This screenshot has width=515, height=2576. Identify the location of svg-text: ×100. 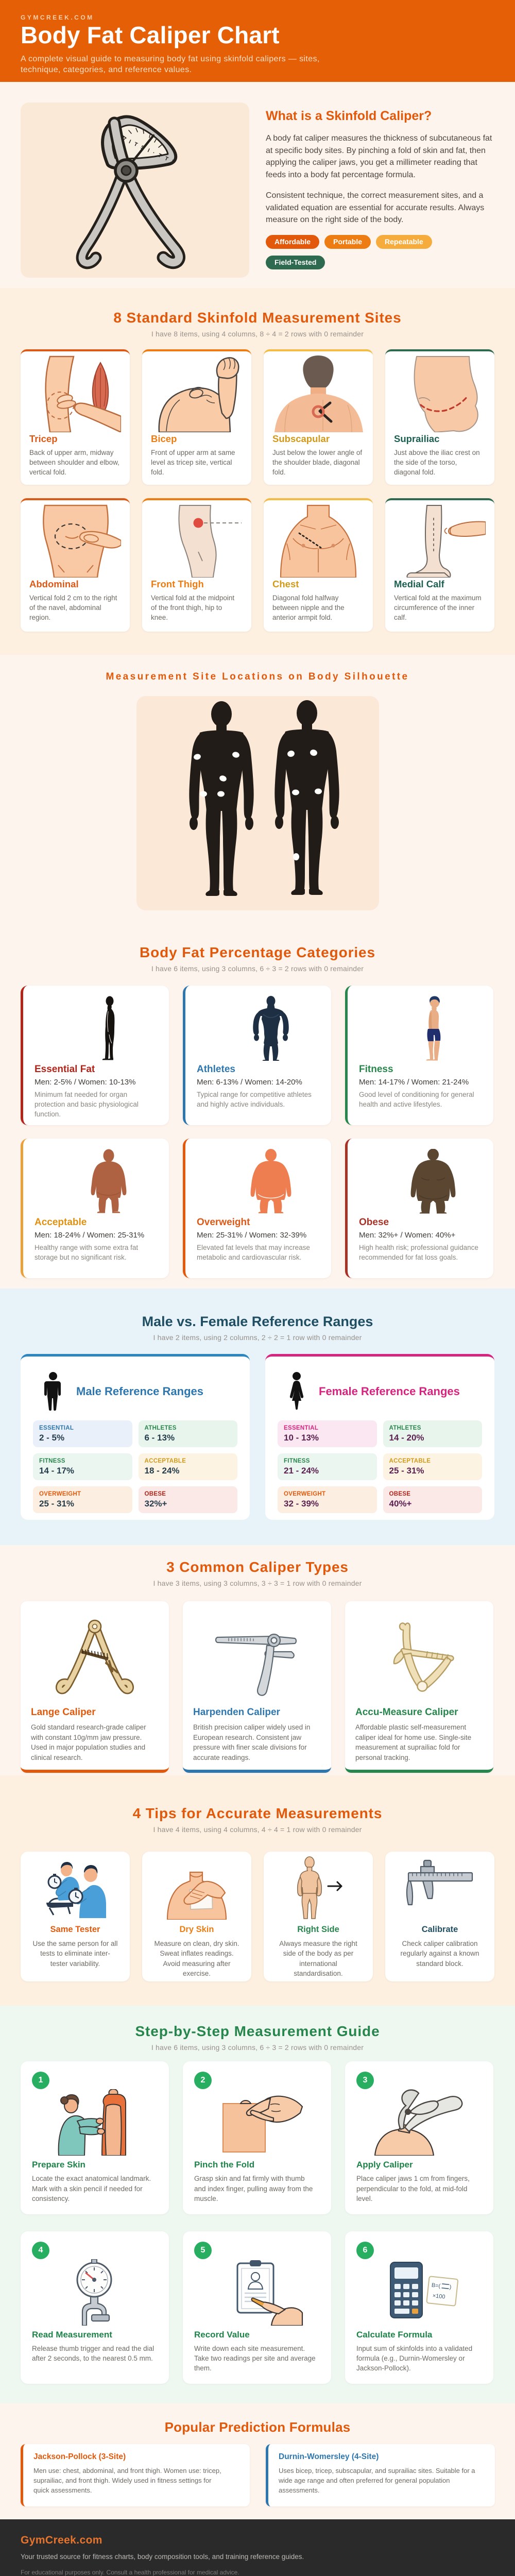
(438, 2296).